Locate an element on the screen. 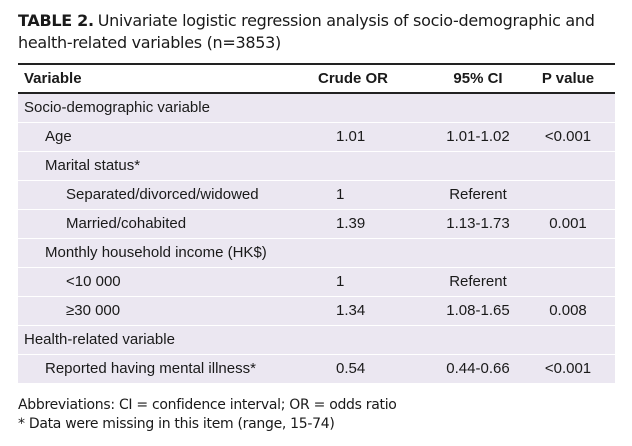  row-label: Reported having mental illness* is located at coordinates (150, 368).